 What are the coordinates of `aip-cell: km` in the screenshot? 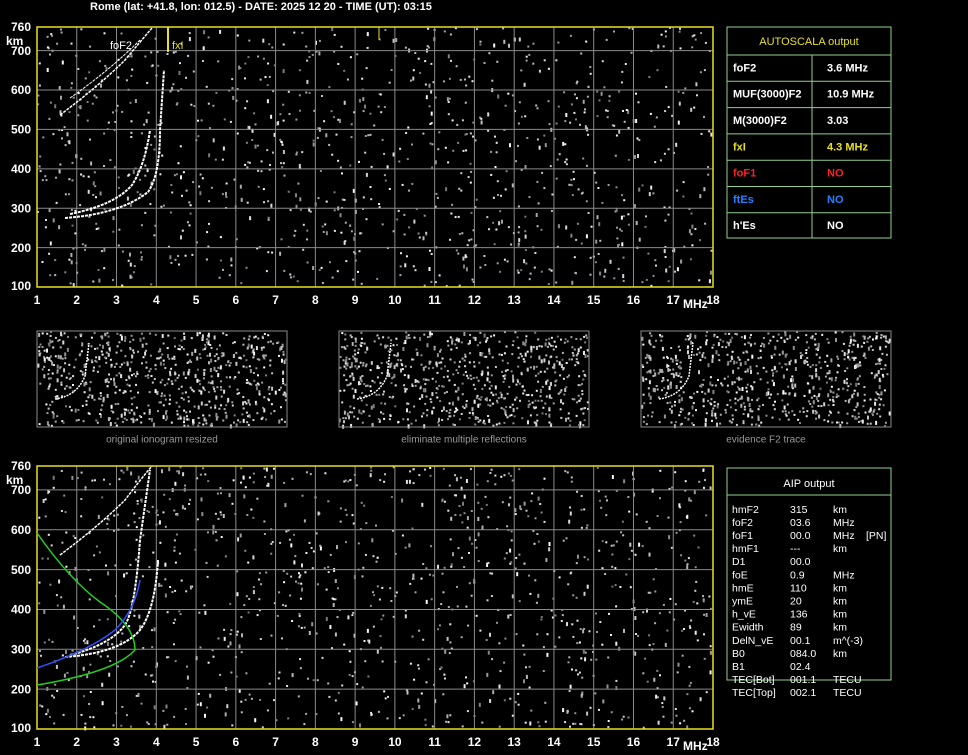 It's located at (840, 628).